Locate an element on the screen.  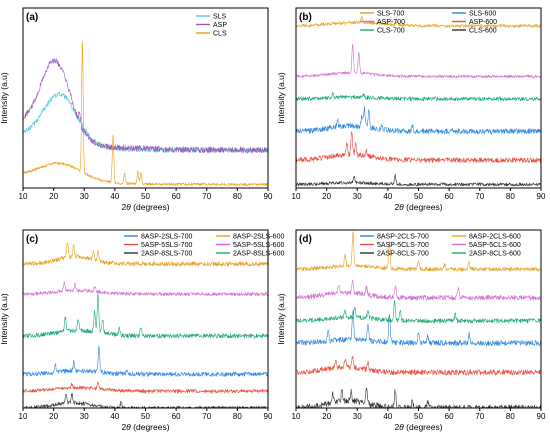
legend-entry: SLS-600 is located at coordinates (482, 14).